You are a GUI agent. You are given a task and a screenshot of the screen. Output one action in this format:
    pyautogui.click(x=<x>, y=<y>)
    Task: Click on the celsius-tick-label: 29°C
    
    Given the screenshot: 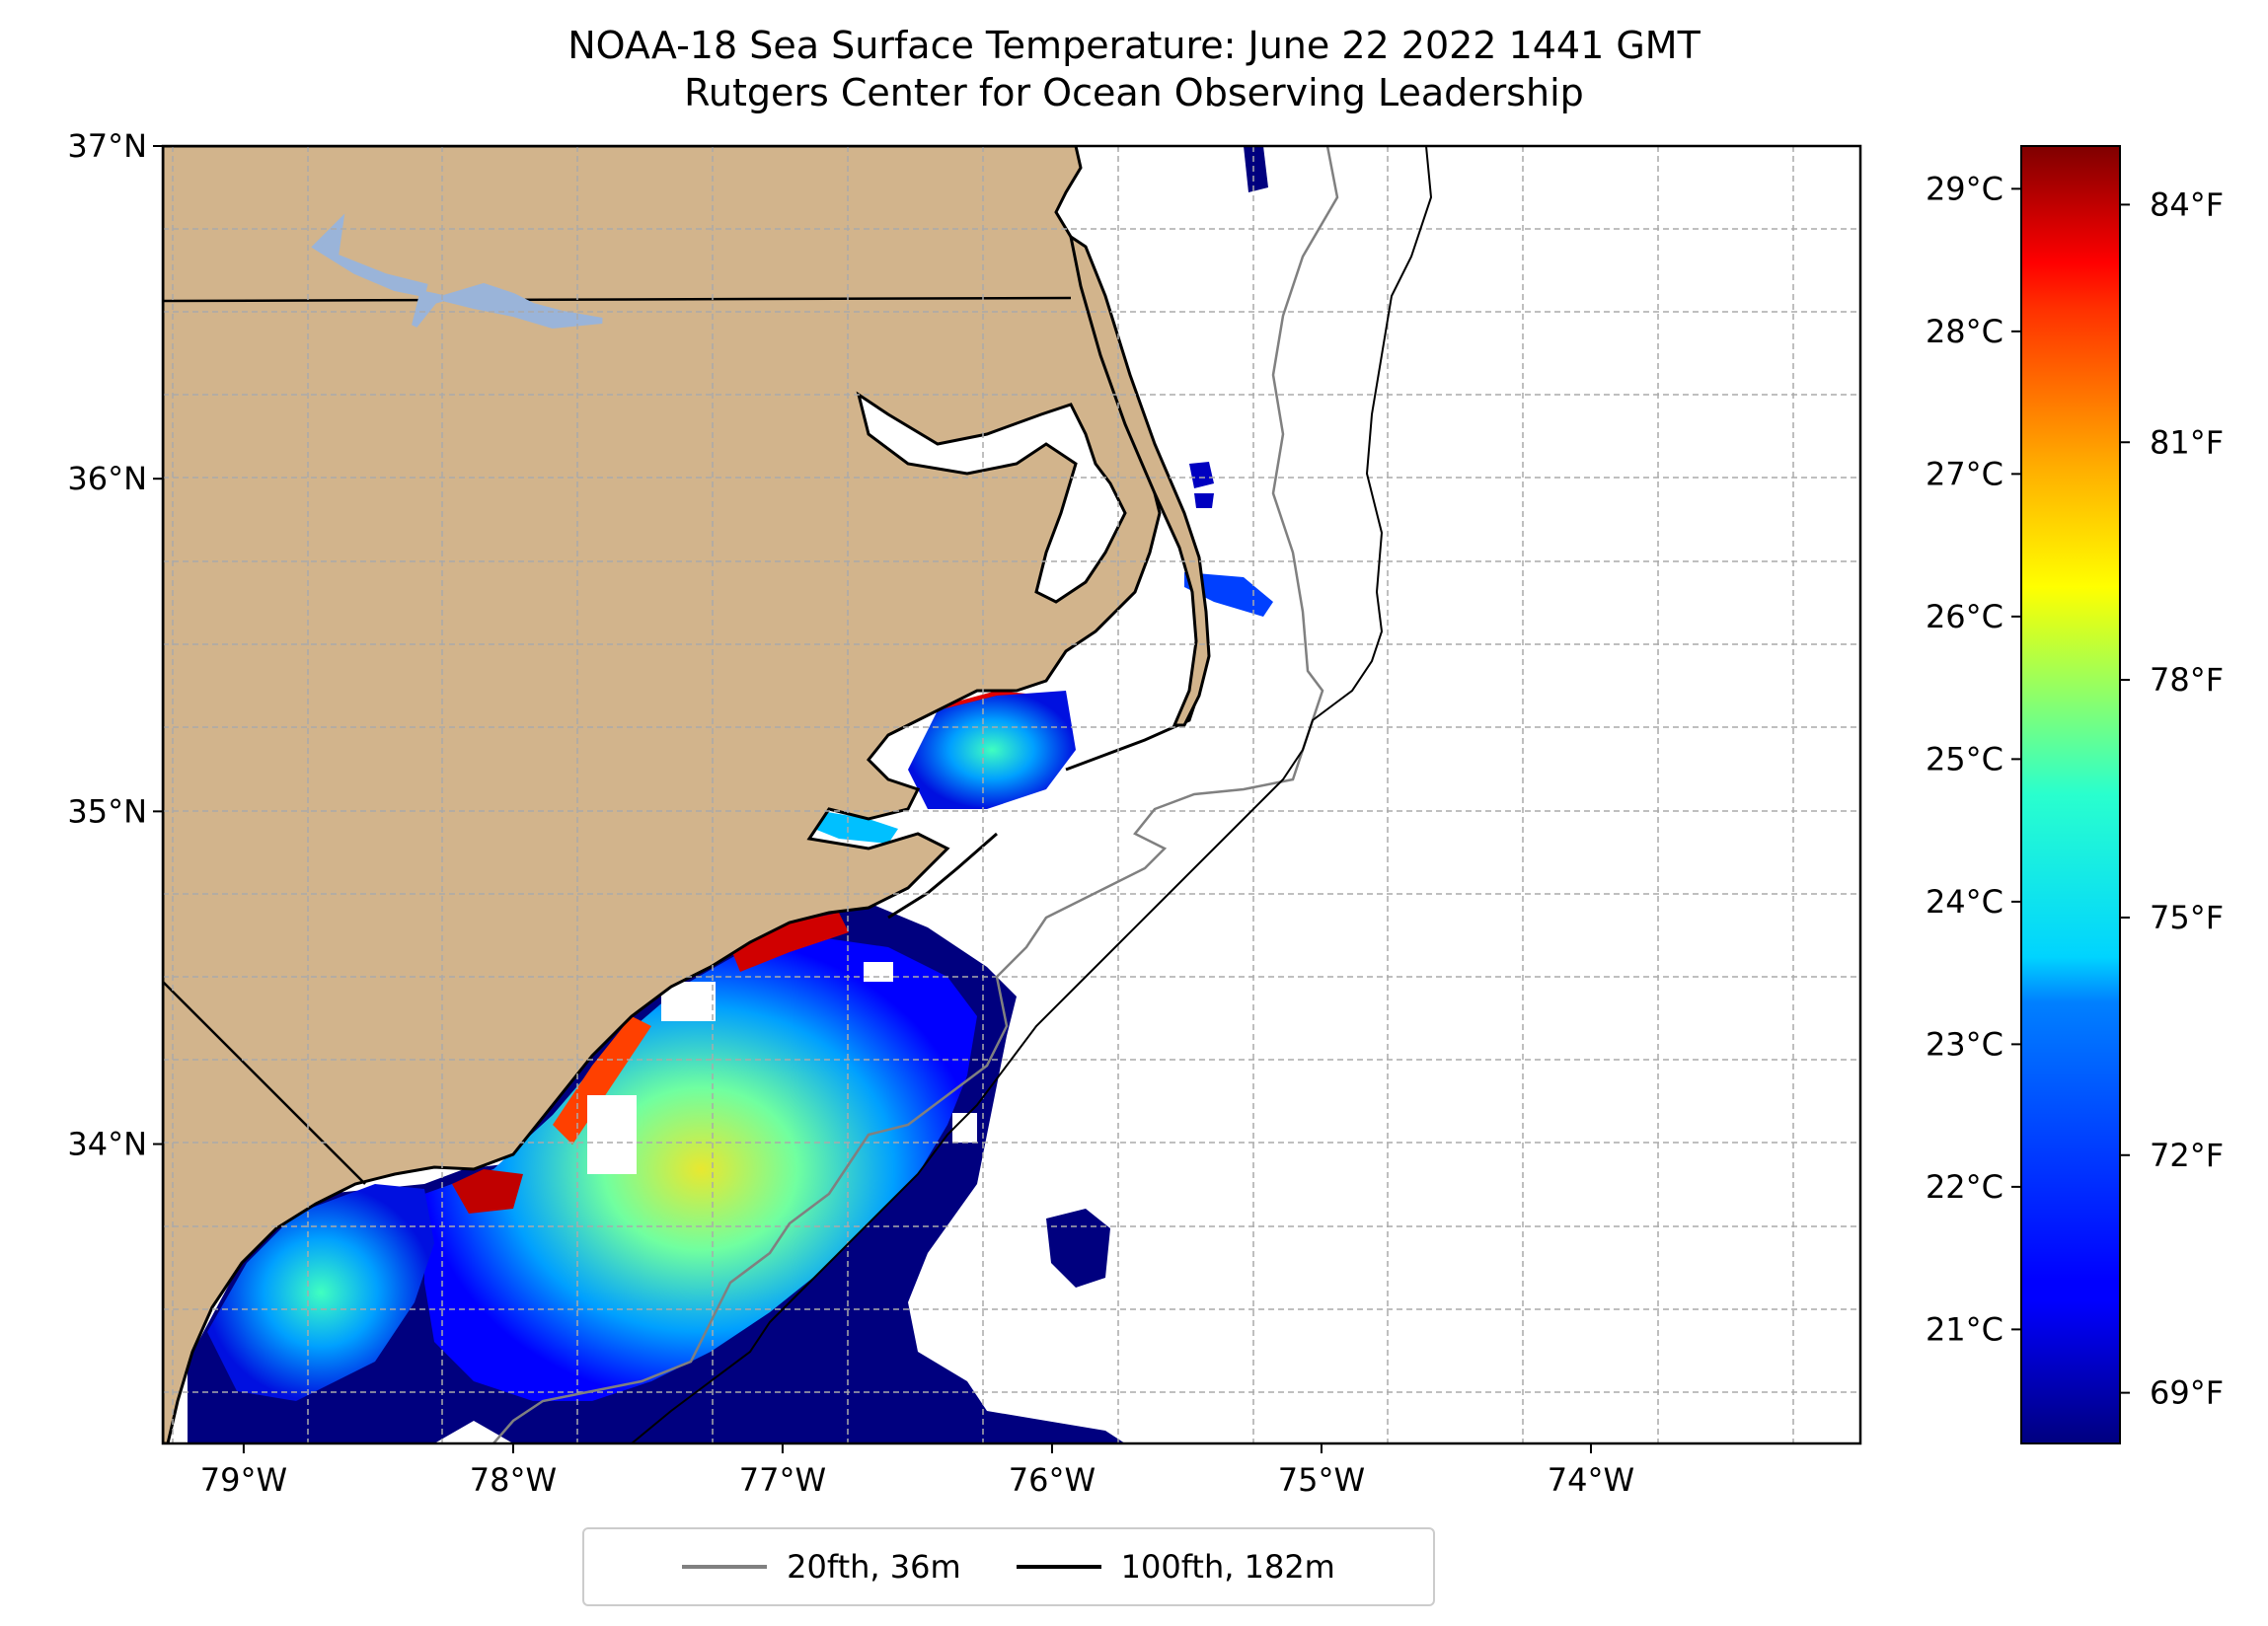 What is the action you would take?
    pyautogui.click(x=1964, y=188)
    